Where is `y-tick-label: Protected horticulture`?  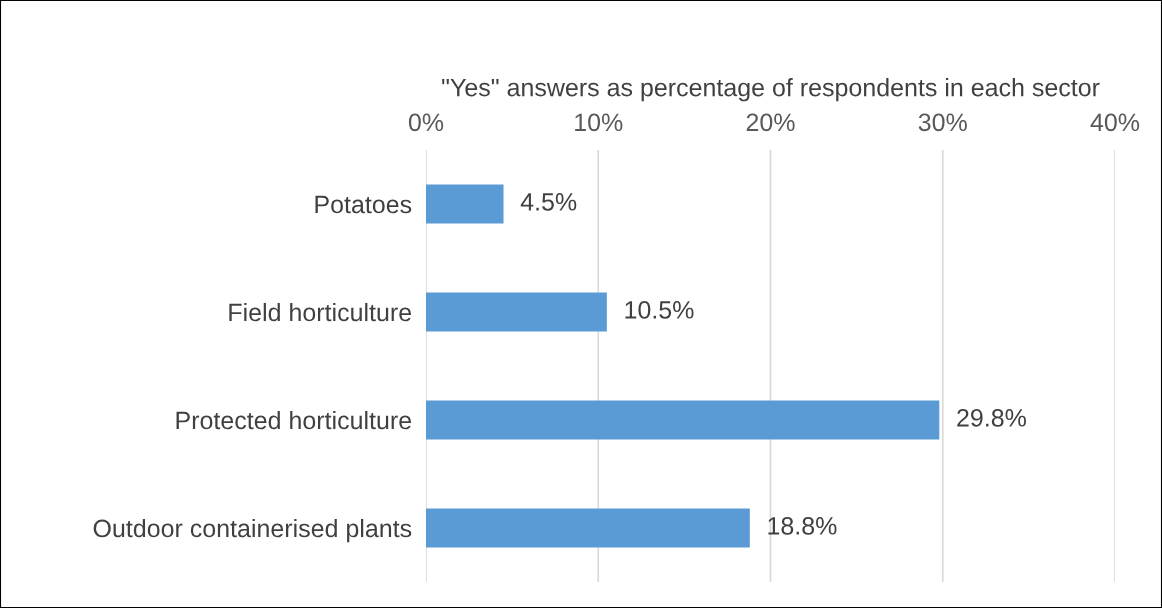
y-tick-label: Protected horticulture is located at coordinates (294, 420).